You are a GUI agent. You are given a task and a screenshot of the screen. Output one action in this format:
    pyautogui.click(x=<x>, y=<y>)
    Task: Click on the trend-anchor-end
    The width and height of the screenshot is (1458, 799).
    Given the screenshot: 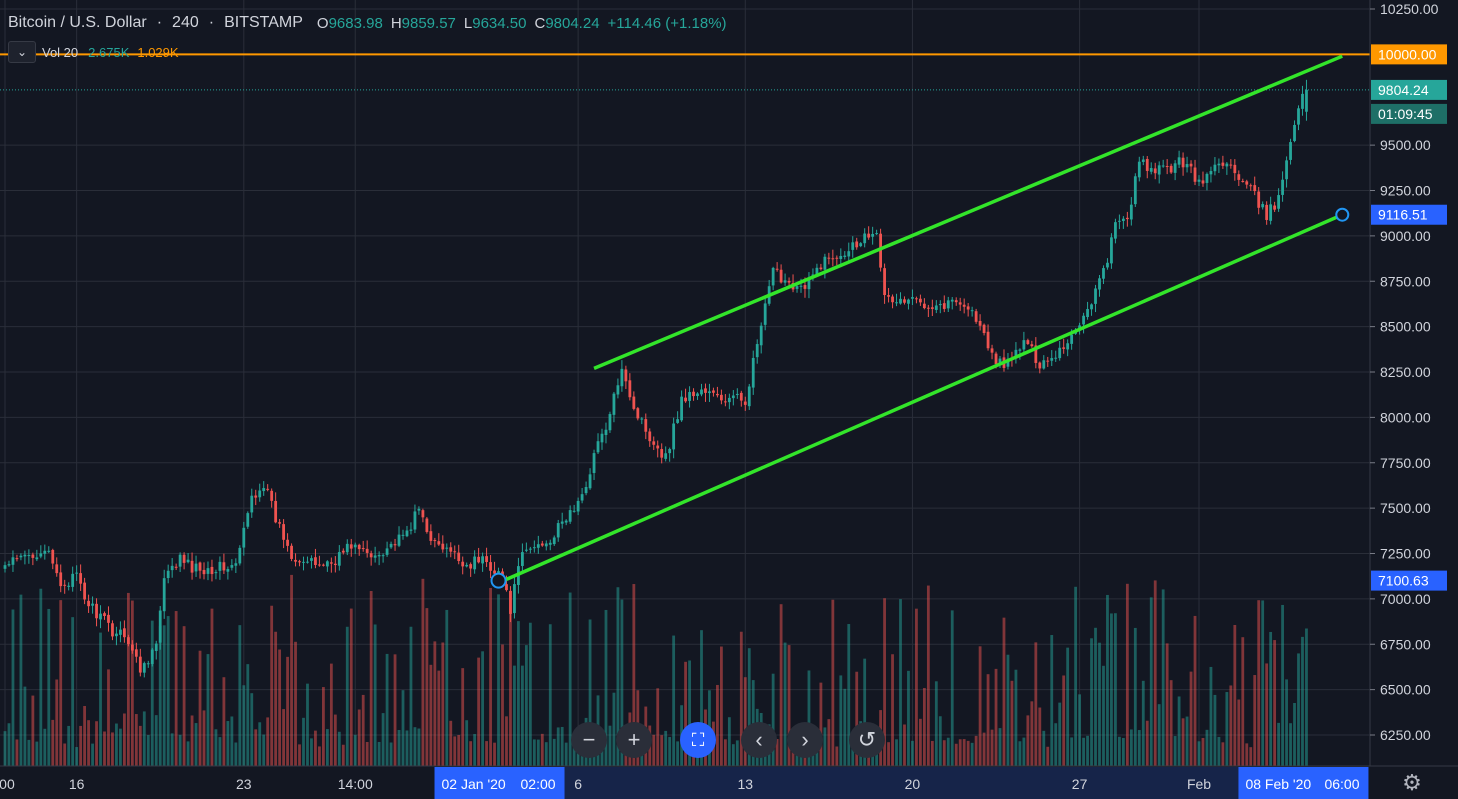 What is the action you would take?
    pyautogui.click(x=1342, y=214)
    